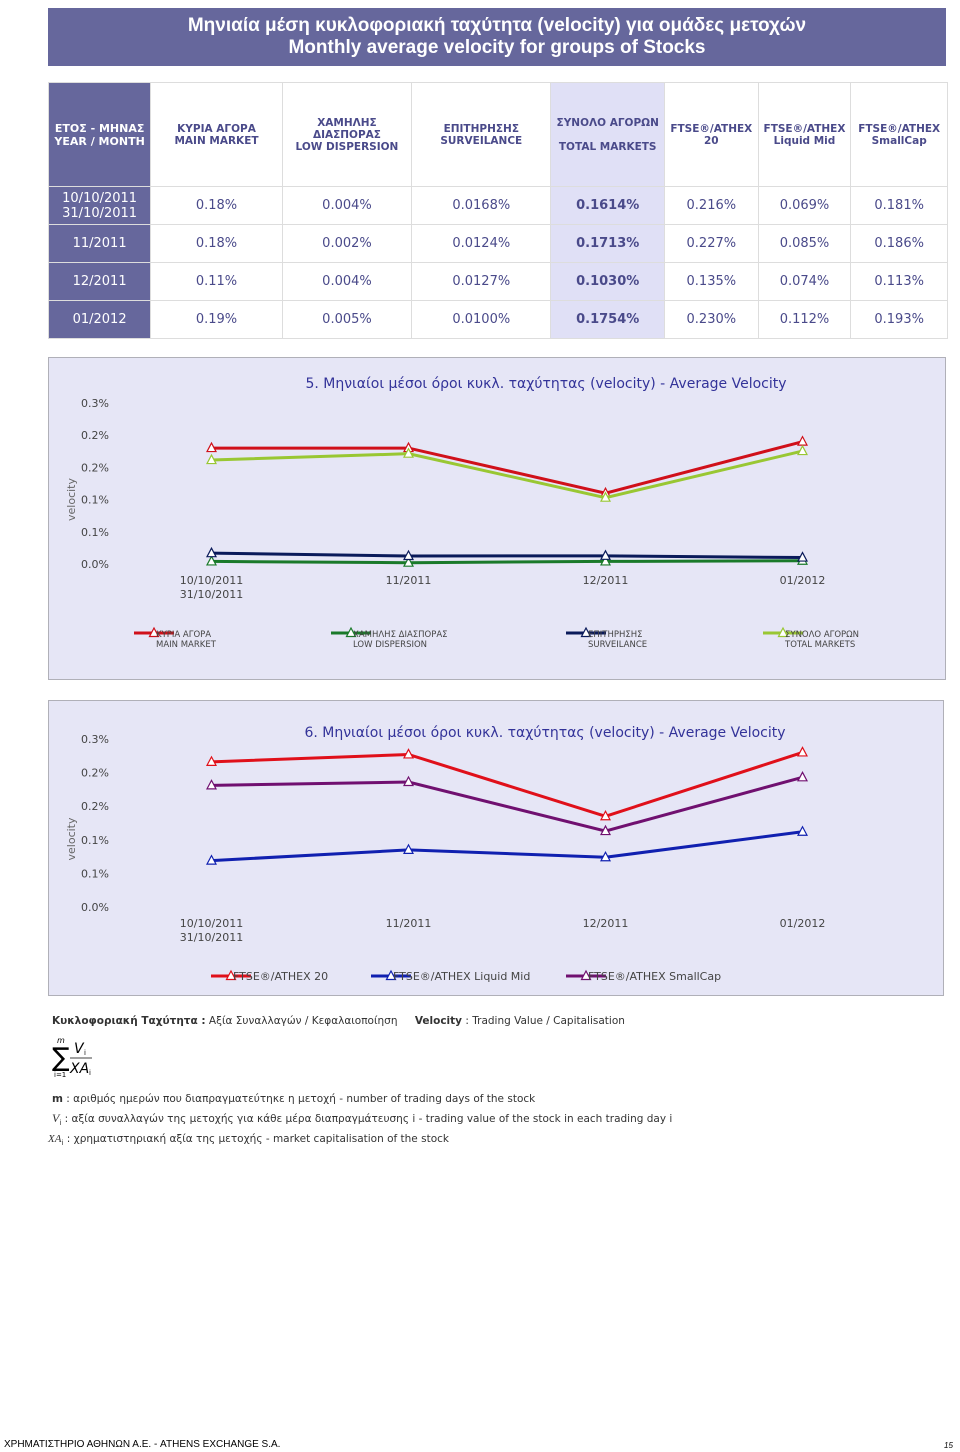  What do you see at coordinates (821, 640) in the screenshot?
I see `legend-label: ΣΥΝΟΛΟ ΑΓΟΡΩΝ TOTAL MARKETS` at bounding box center [821, 640].